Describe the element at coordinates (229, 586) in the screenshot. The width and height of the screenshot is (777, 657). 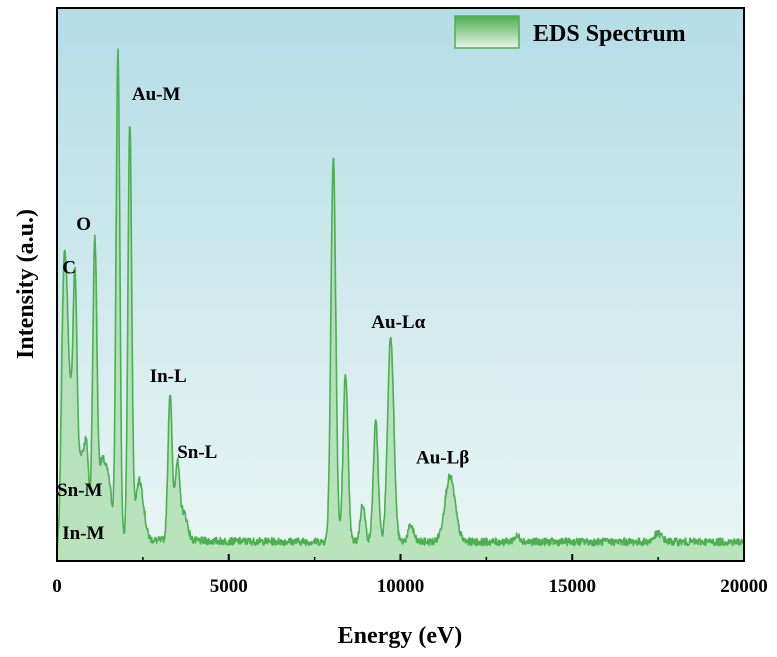
I see `x-tick-label: 5000` at that location.